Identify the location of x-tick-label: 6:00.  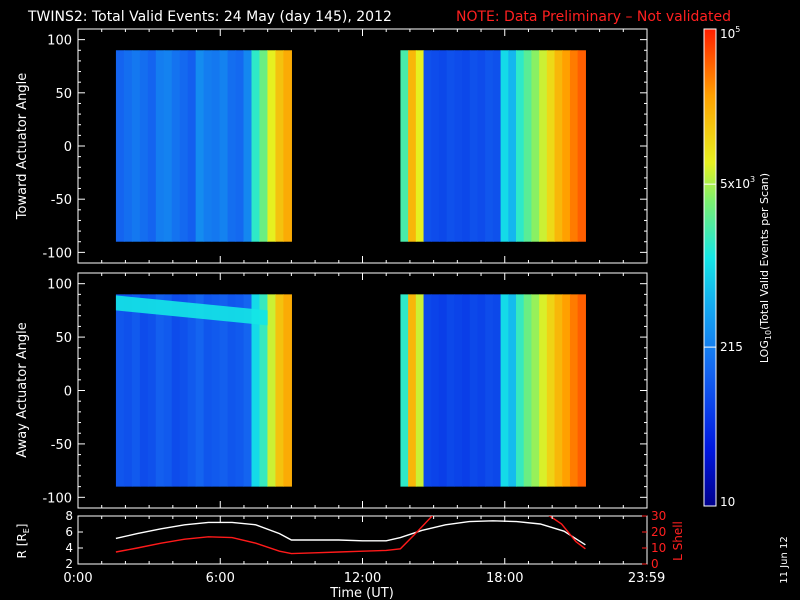
(220, 578).